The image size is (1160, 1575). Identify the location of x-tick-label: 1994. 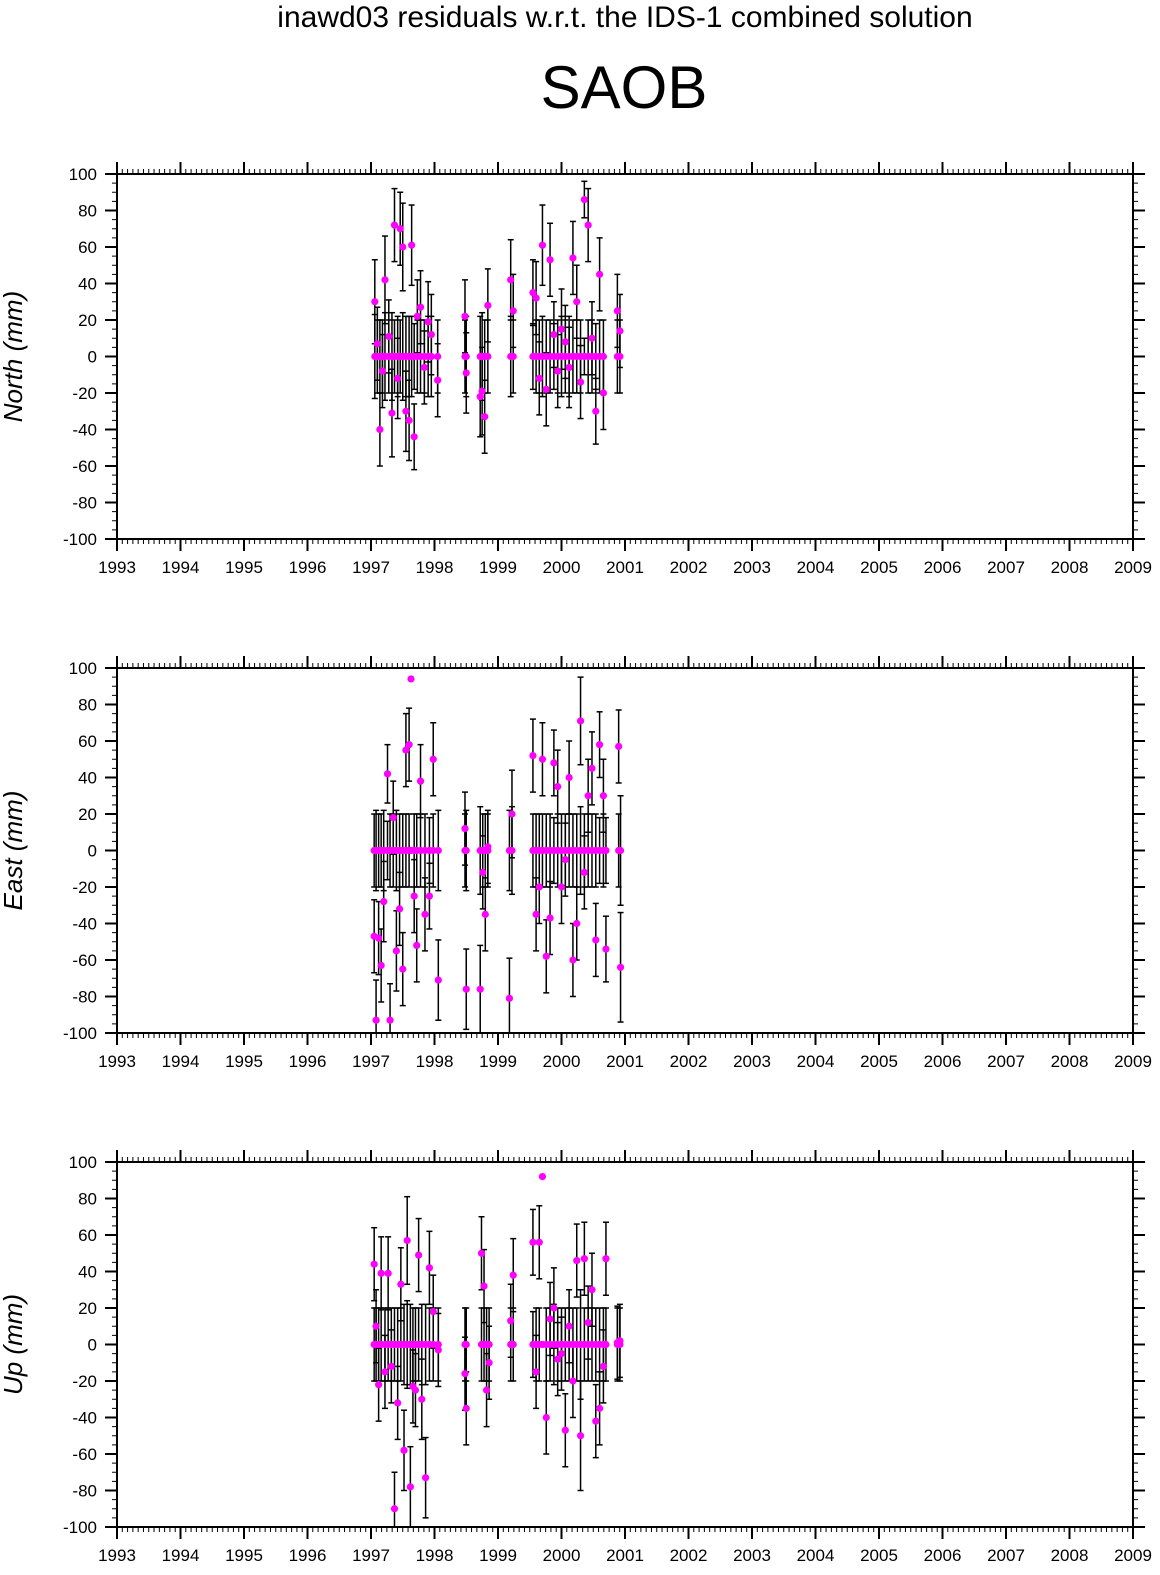
(181, 1555).